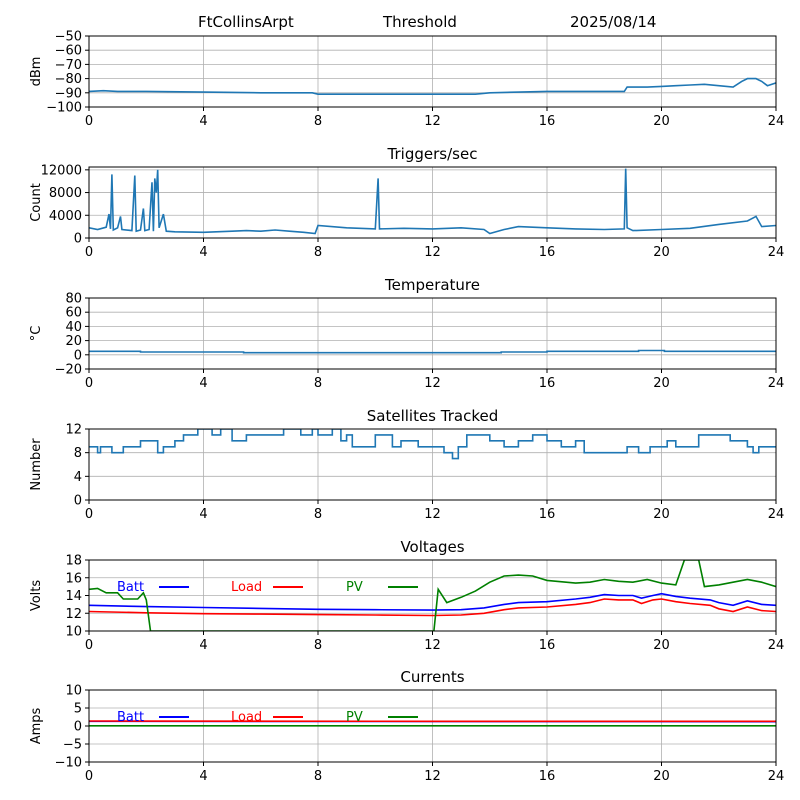 Image resolution: width=800 pixels, height=800 pixels. I want to click on y-axis-label: dBm, so click(36, 72).